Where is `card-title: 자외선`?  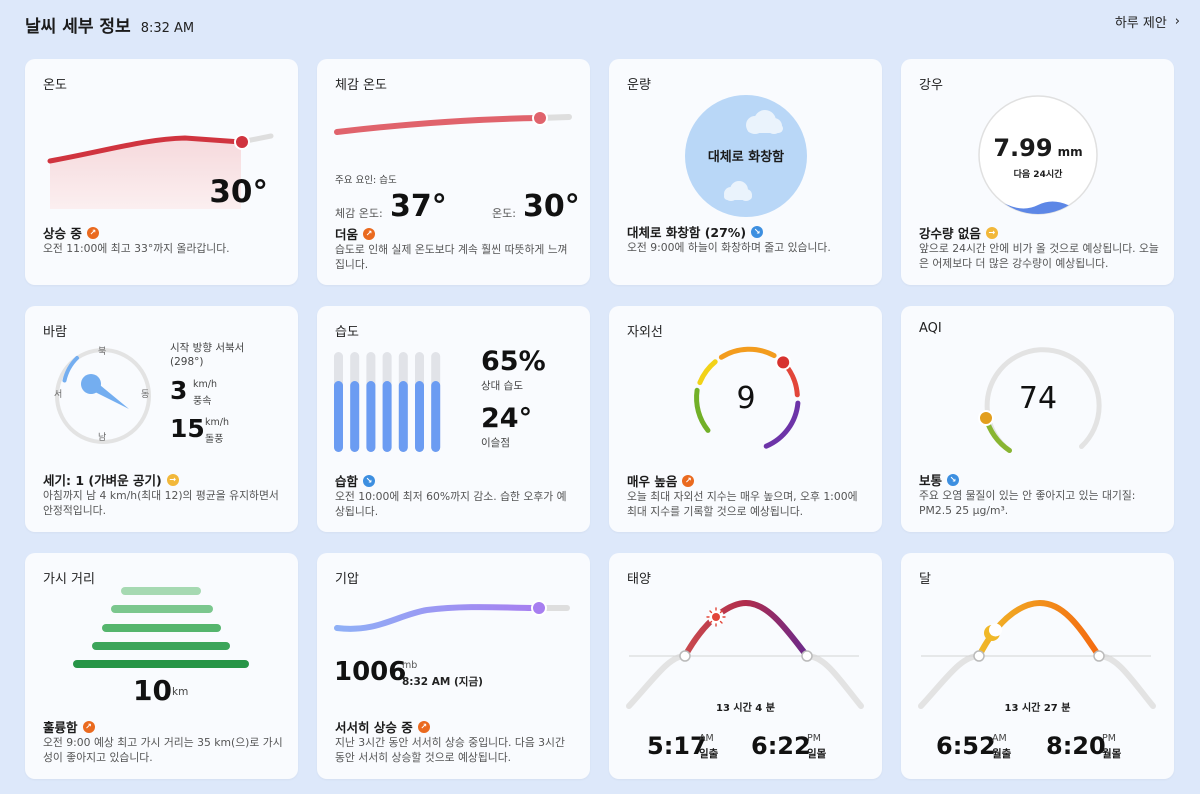
card-title: 자외선 is located at coordinates (645, 332).